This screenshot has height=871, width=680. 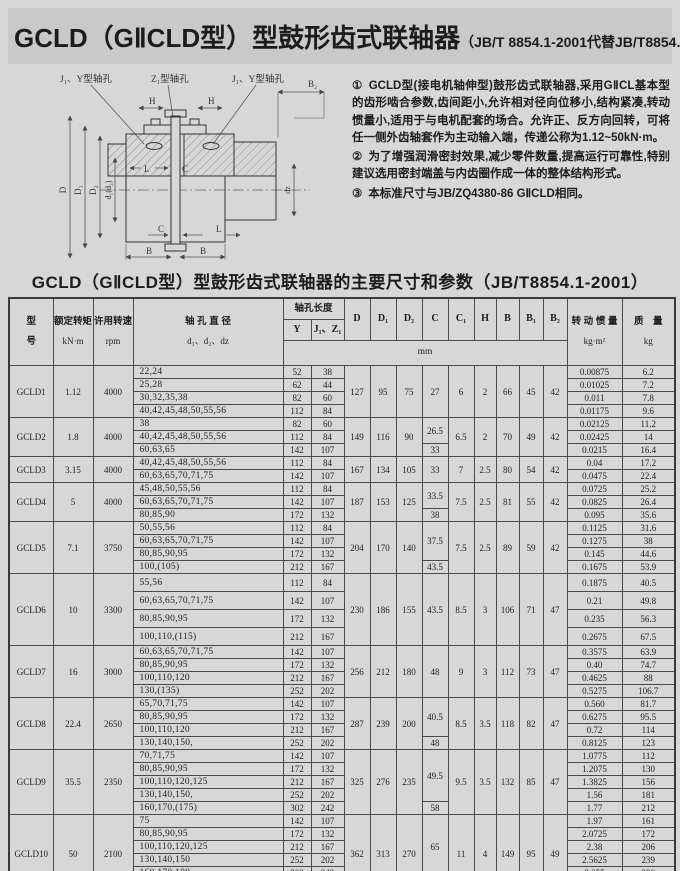 What do you see at coordinates (73, 469) in the screenshot?
I see `cell-torque: 3.15` at bounding box center [73, 469].